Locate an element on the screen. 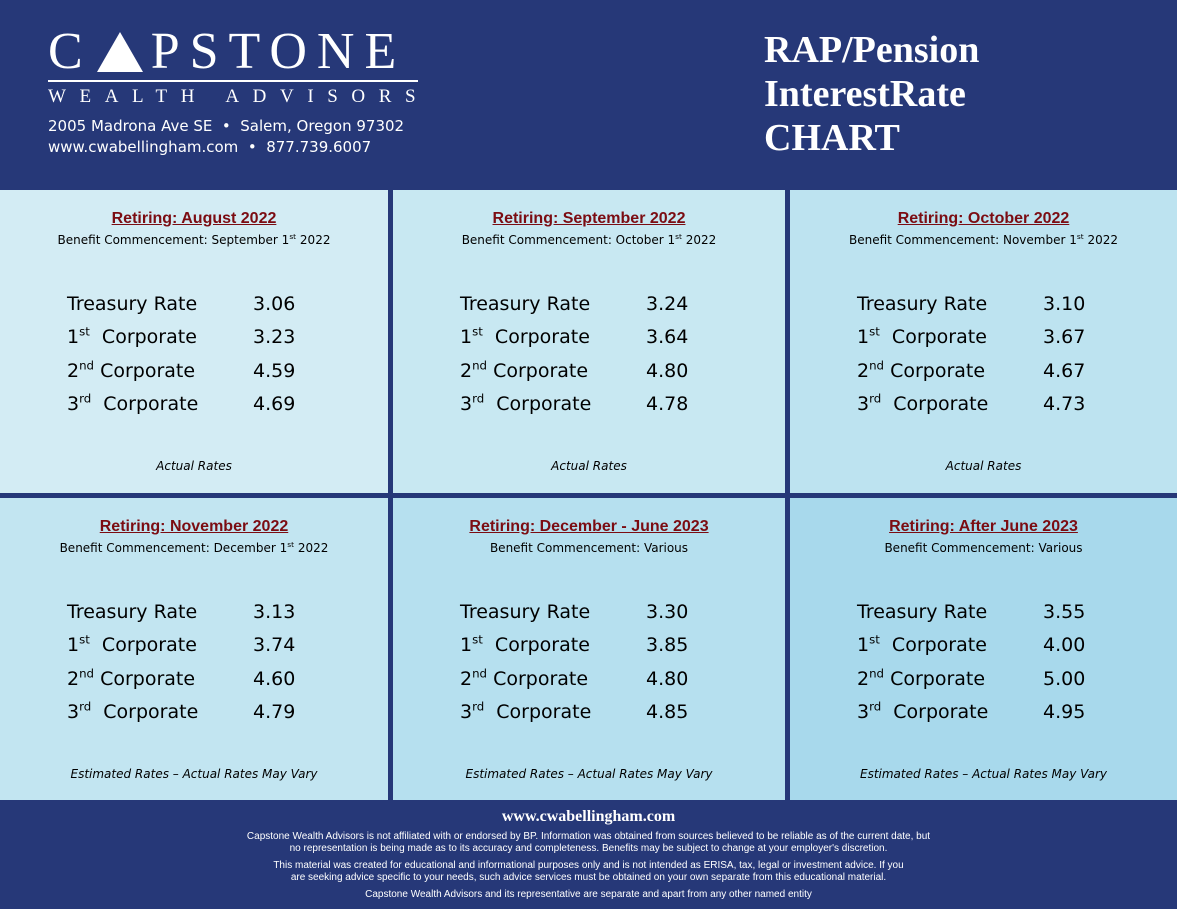  rate-row: Treasury Rate 3.55 is located at coordinates (971, 612).